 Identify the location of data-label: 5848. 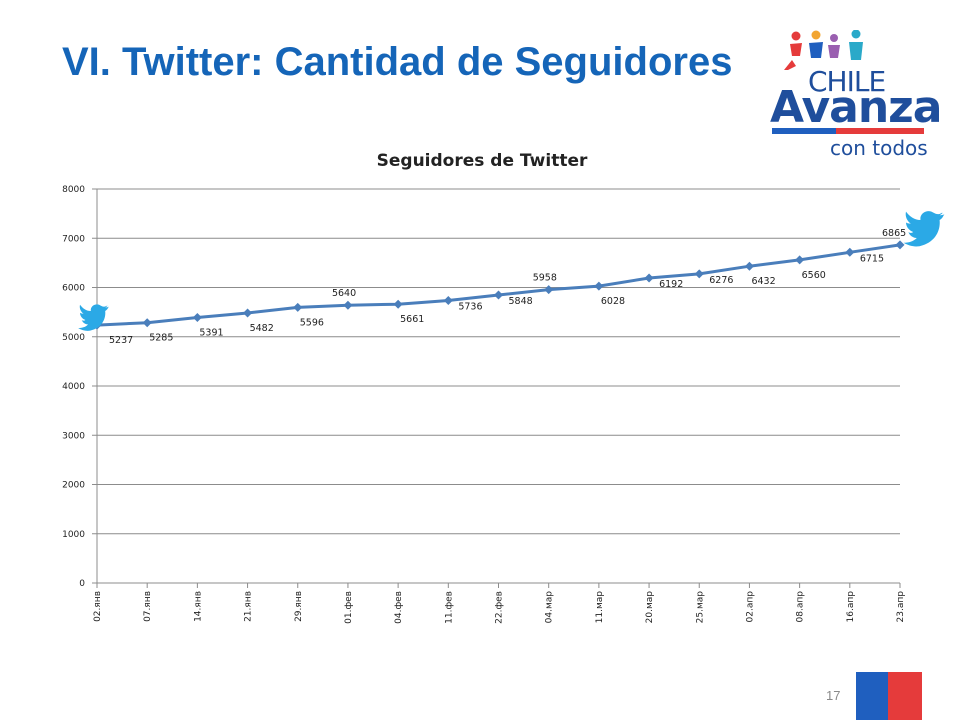
(521, 301).